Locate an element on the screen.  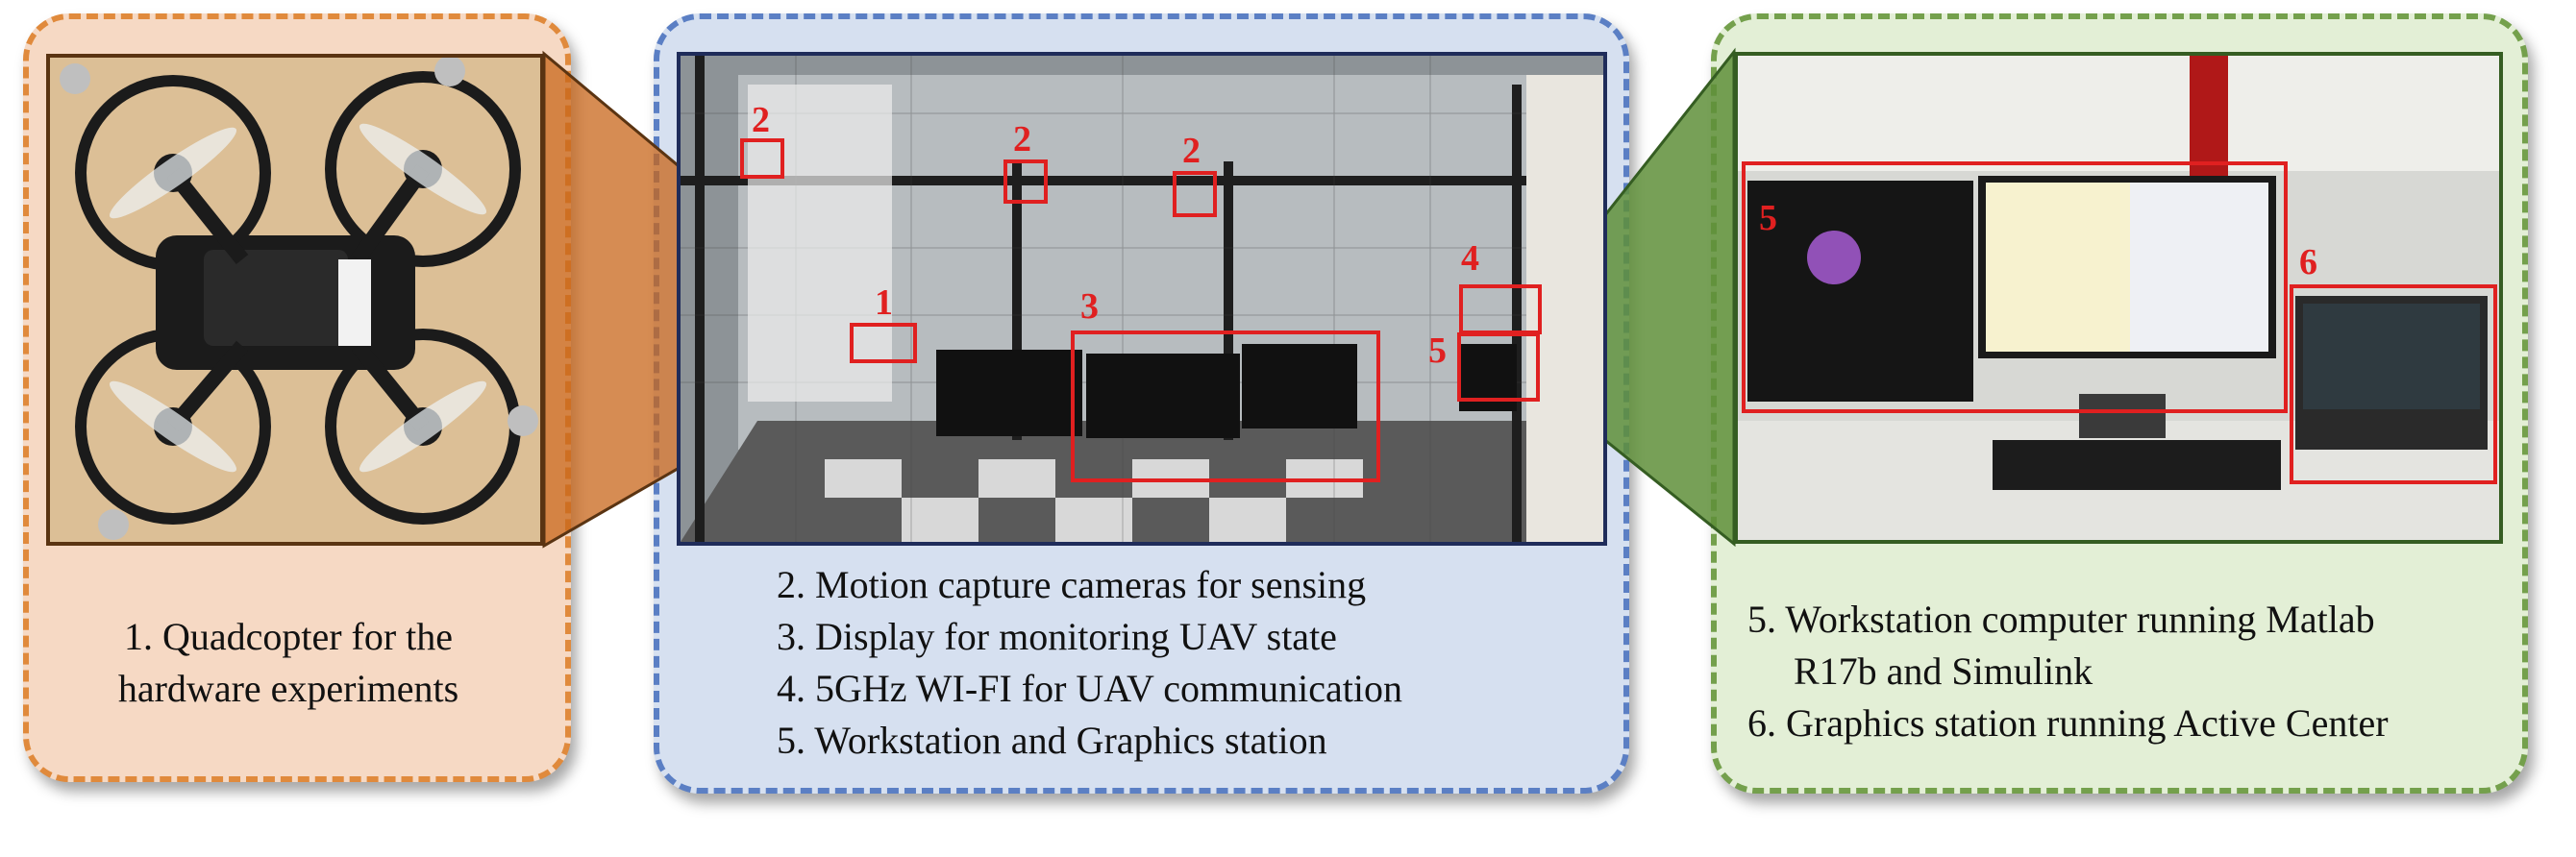
caption-line: 5. Workstation and Graphics station is located at coordinates (1052, 740).